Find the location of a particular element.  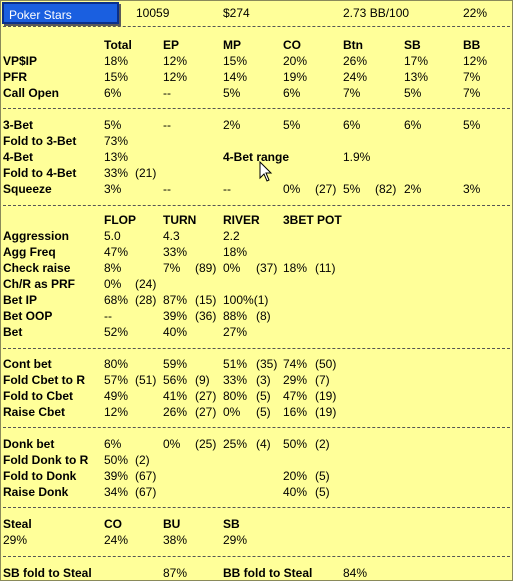

sample-count: (37) is located at coordinates (267, 268).